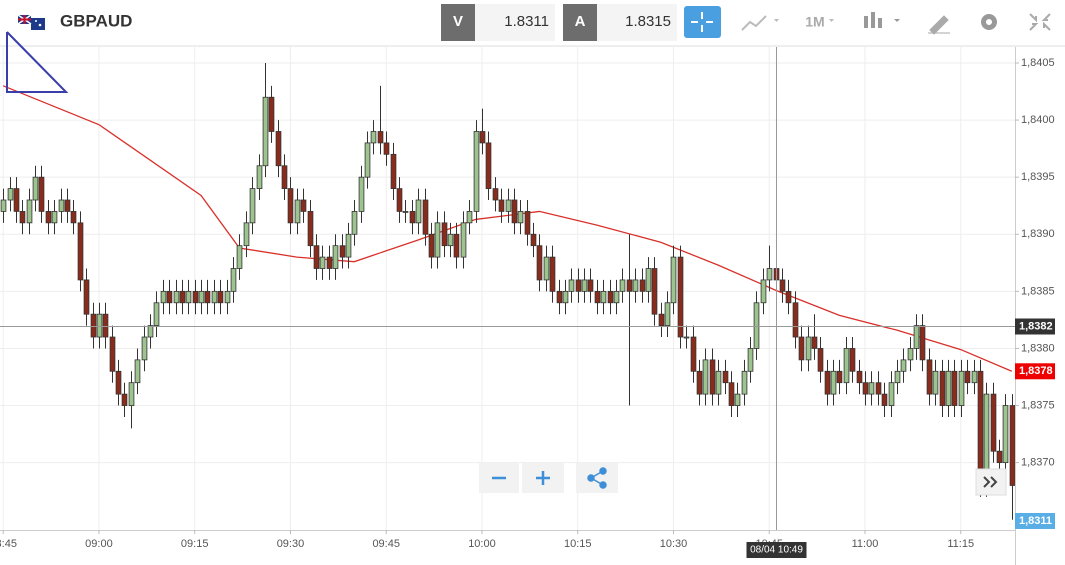 The image size is (1065, 565). I want to click on x-tick-label: 11:00, so click(865, 544).